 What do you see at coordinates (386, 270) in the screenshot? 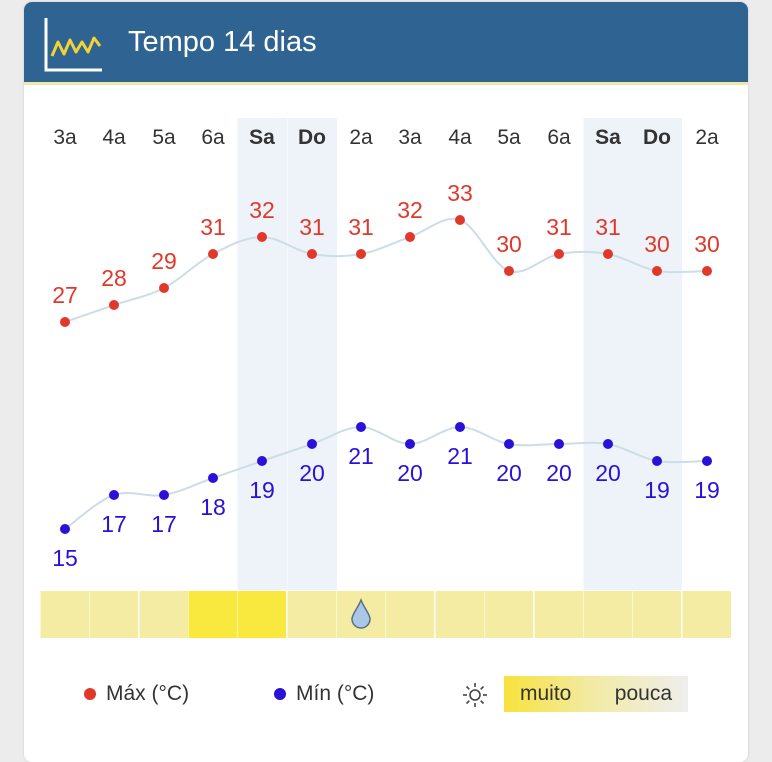
I see `max-series-line` at bounding box center [386, 270].